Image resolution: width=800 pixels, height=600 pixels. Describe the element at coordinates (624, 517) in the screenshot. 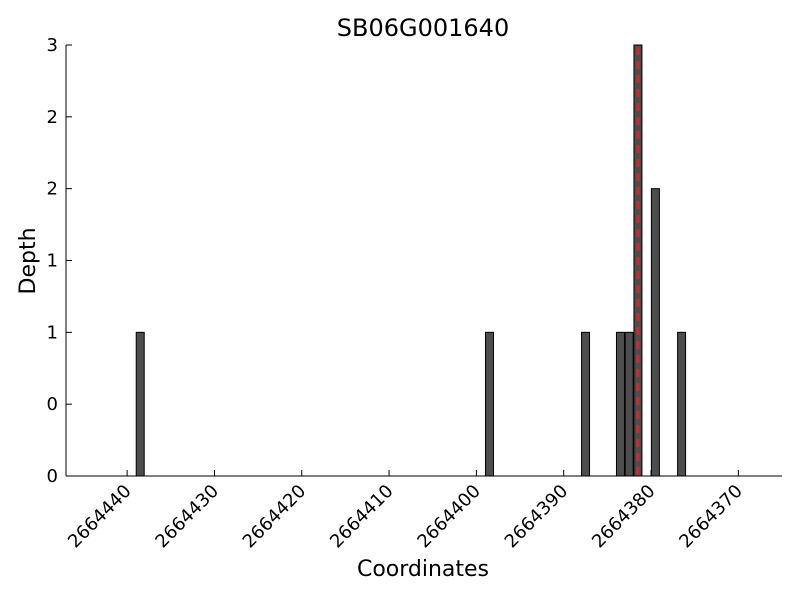

I see `x-tick-label-6: 2664380` at that location.